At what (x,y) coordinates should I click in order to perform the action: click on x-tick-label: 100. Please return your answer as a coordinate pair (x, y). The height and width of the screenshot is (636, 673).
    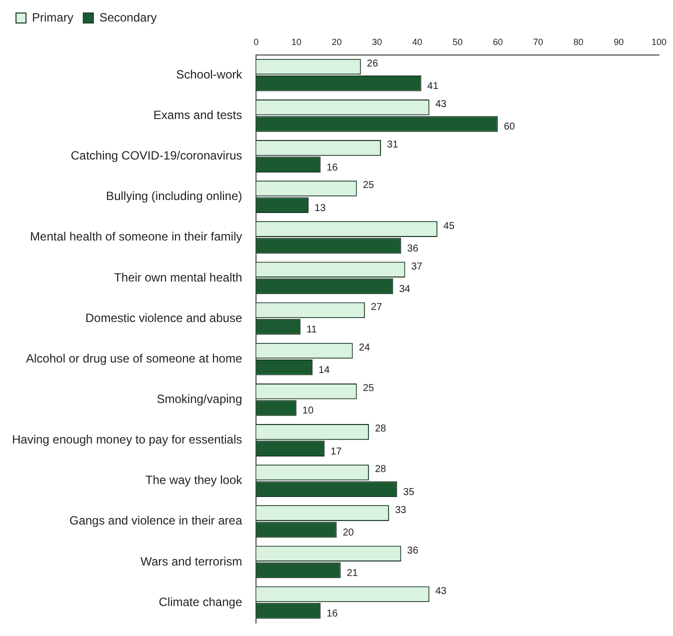
    Looking at the image, I should click on (659, 41).